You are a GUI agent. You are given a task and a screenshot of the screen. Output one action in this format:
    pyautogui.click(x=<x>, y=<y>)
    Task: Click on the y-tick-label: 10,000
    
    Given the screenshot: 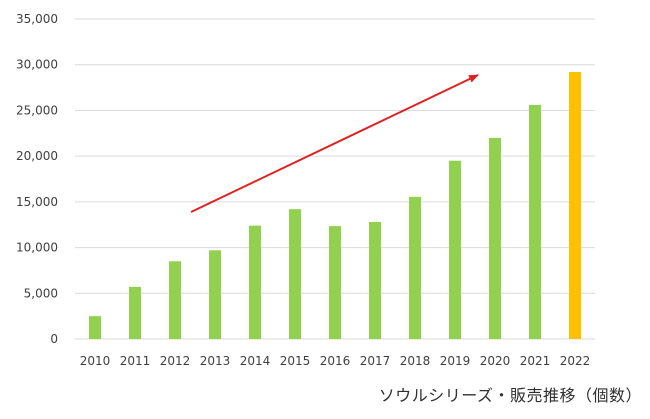 What is the action you would take?
    pyautogui.click(x=37, y=248)
    